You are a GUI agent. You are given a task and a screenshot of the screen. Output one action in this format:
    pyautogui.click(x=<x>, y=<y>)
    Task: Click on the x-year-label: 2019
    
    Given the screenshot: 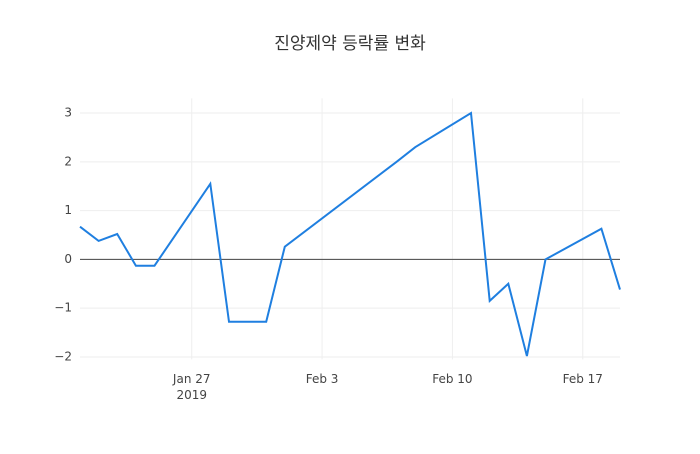 What is the action you would take?
    pyautogui.click(x=191, y=395)
    